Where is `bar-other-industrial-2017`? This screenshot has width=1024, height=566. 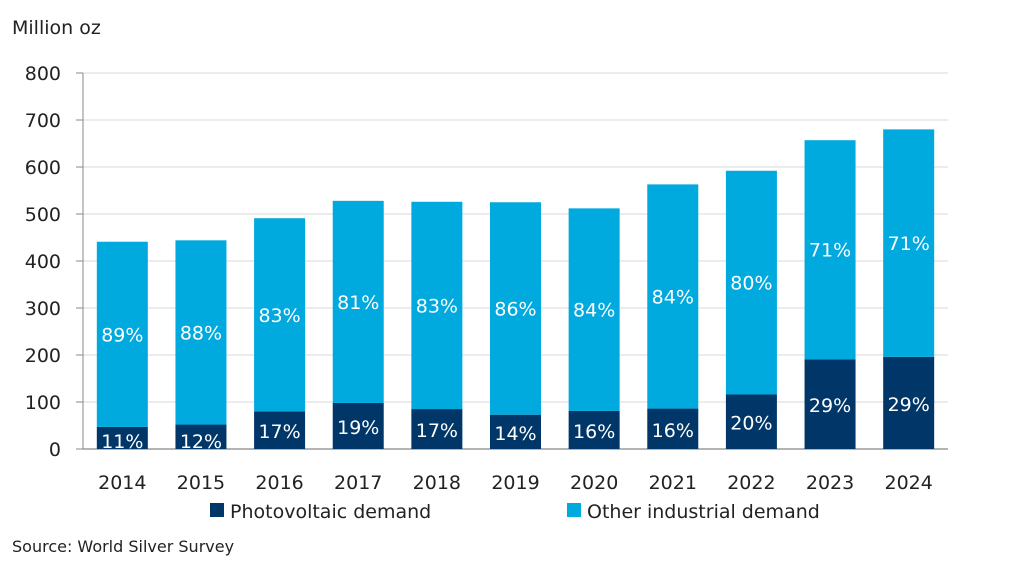
bar-other-industrial-2017 is located at coordinates (358, 301).